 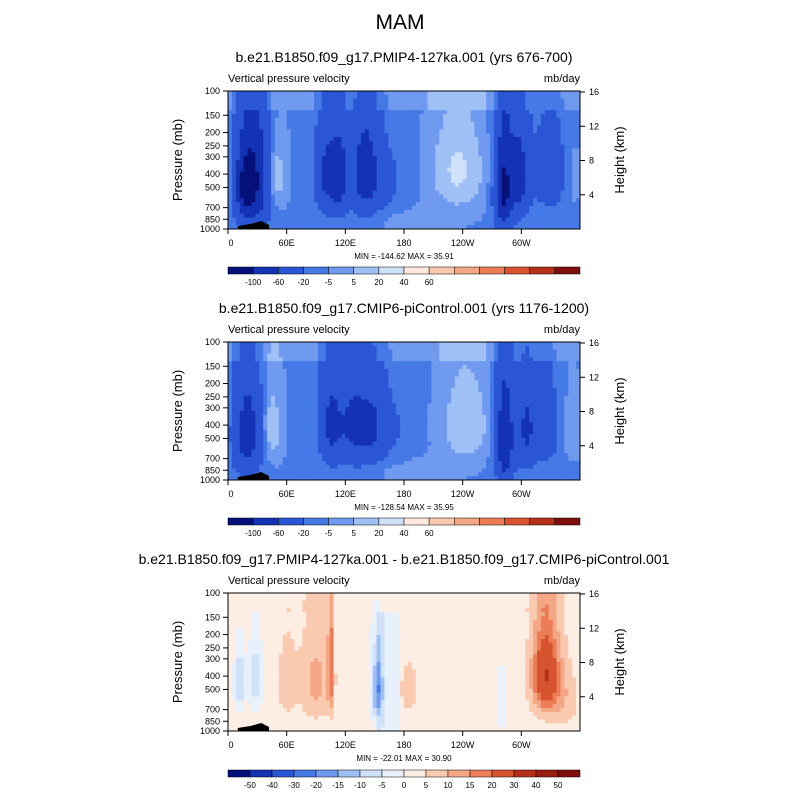 I want to click on colorbar-swatch, so click(x=492, y=270).